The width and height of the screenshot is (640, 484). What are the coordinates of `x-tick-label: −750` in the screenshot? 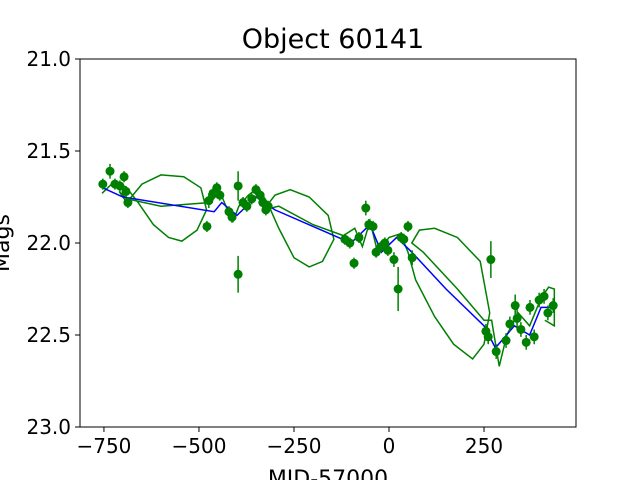 It's located at (103, 446).